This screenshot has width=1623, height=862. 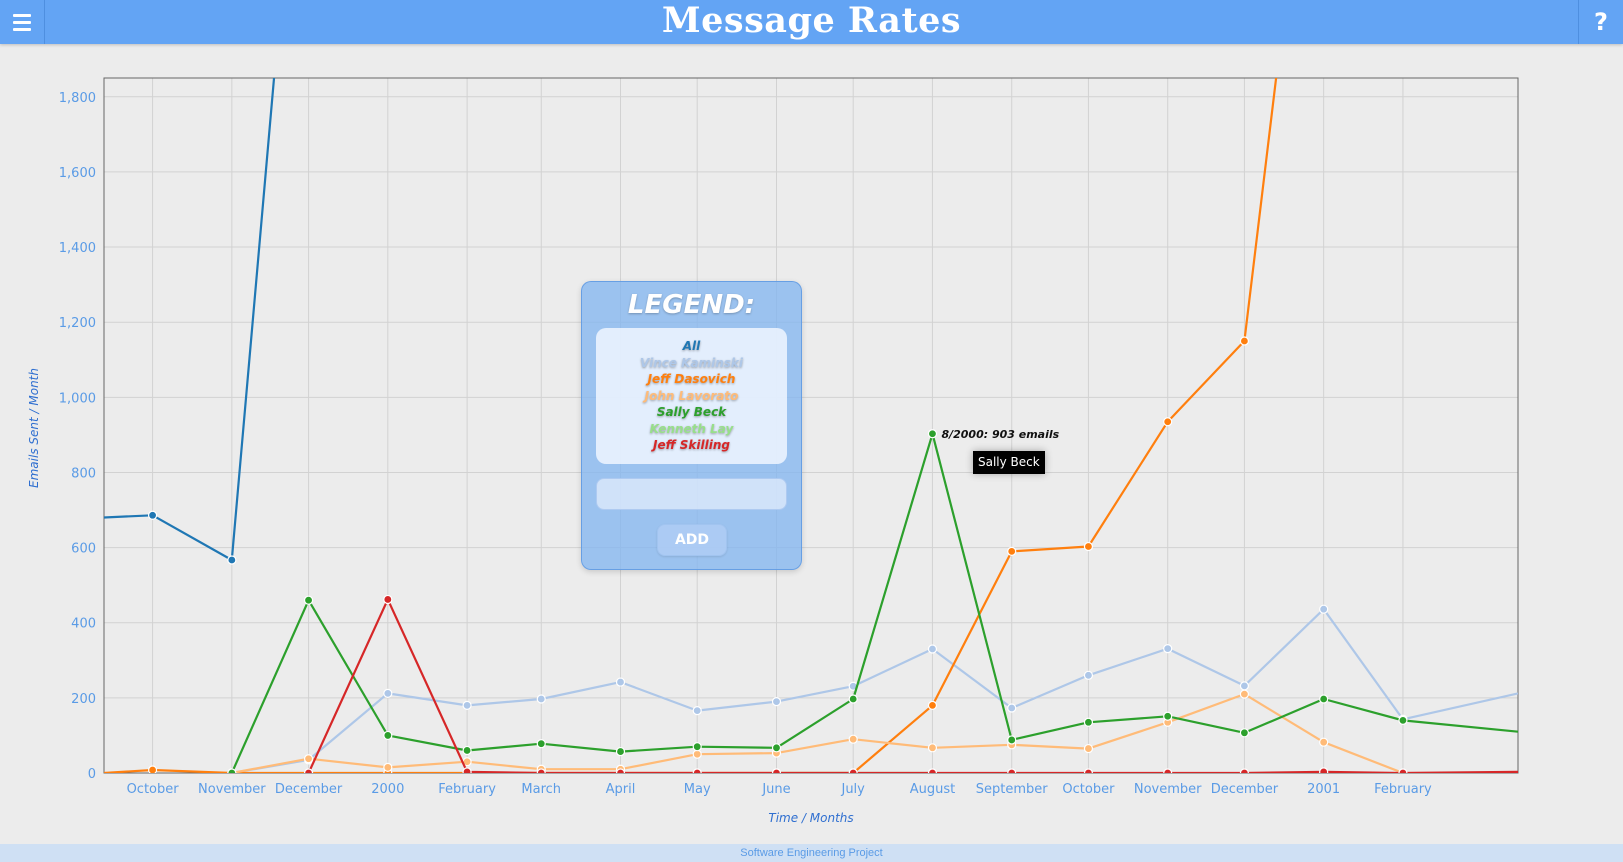 I want to click on series-line-all, so click(x=190, y=320).